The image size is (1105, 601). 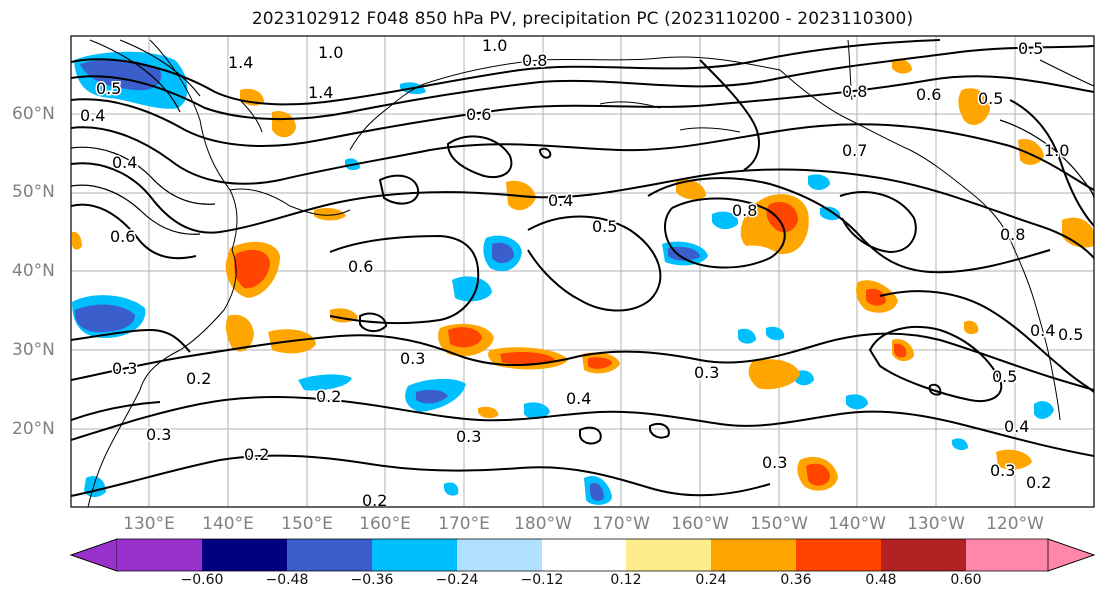 I want to click on lat-label: 50°N, so click(x=33, y=192).